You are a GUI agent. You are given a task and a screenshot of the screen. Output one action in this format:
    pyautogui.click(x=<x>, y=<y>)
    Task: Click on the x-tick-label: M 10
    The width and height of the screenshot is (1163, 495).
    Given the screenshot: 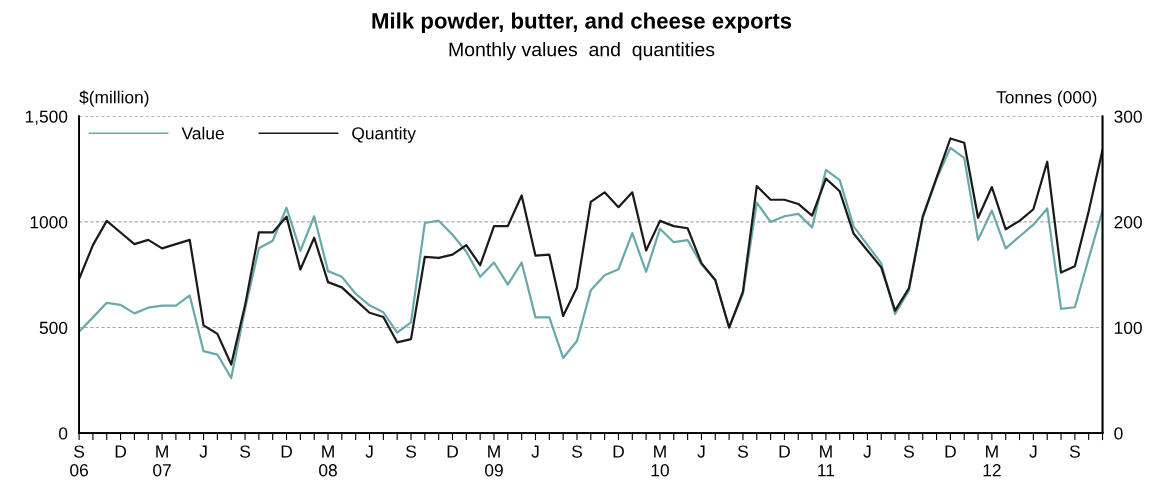 What is the action you would take?
    pyautogui.click(x=660, y=461)
    